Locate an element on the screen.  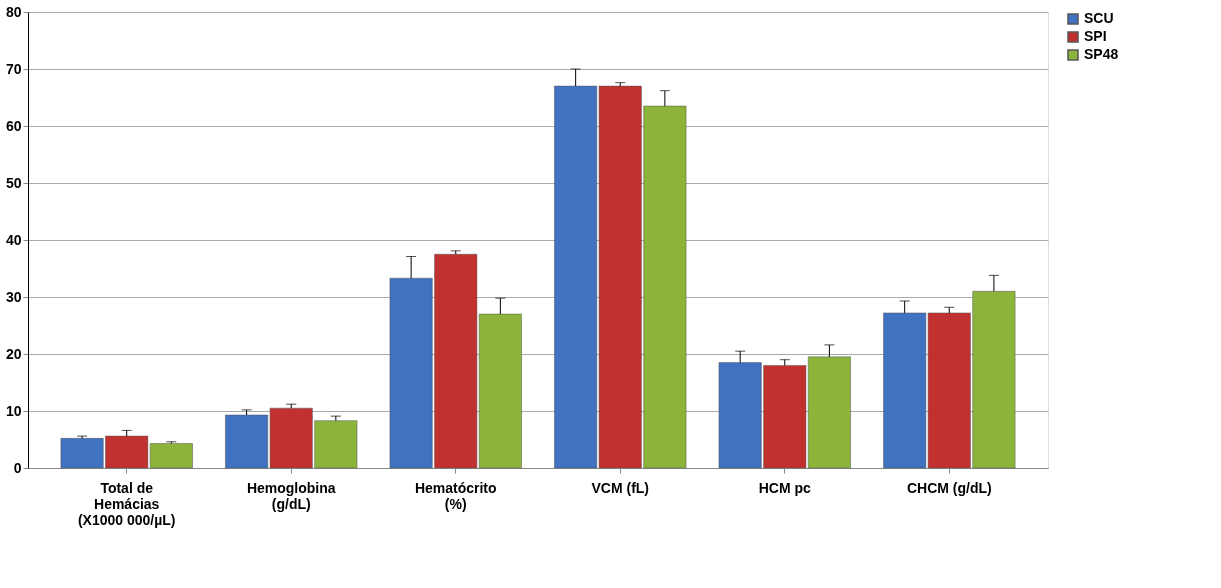
x-tick-label: Total de Hemácias (X1000 000/µL) is located at coordinates (126, 503).